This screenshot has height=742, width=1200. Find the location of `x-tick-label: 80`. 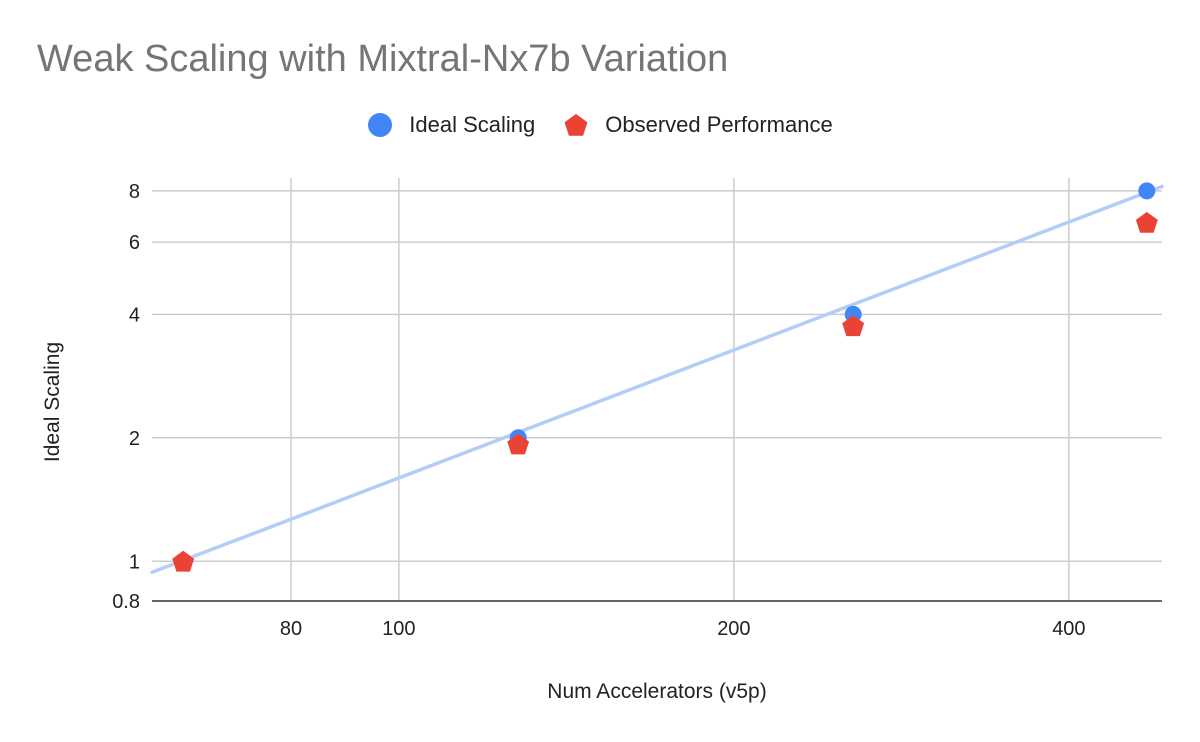

x-tick-label: 80 is located at coordinates (291, 629).